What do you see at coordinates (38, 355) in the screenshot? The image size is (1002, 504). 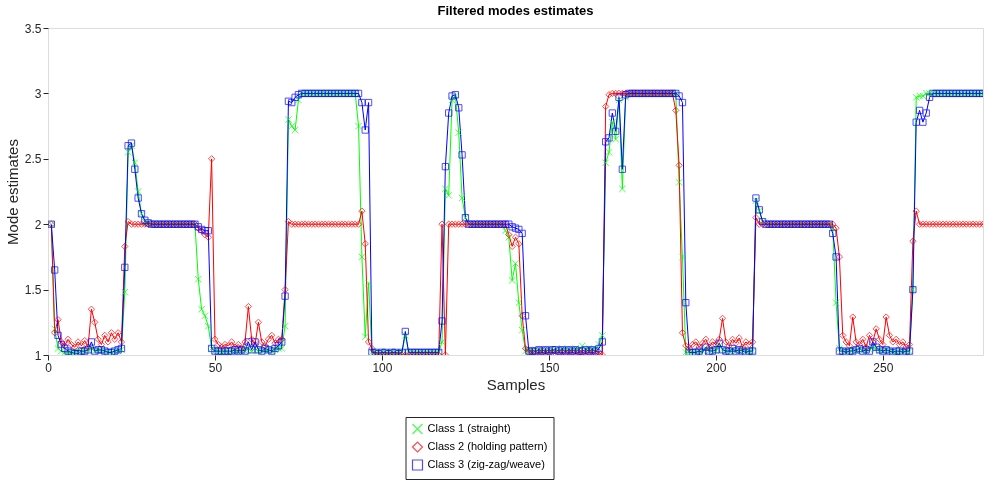 I see `y-tick-label: 1` at bounding box center [38, 355].